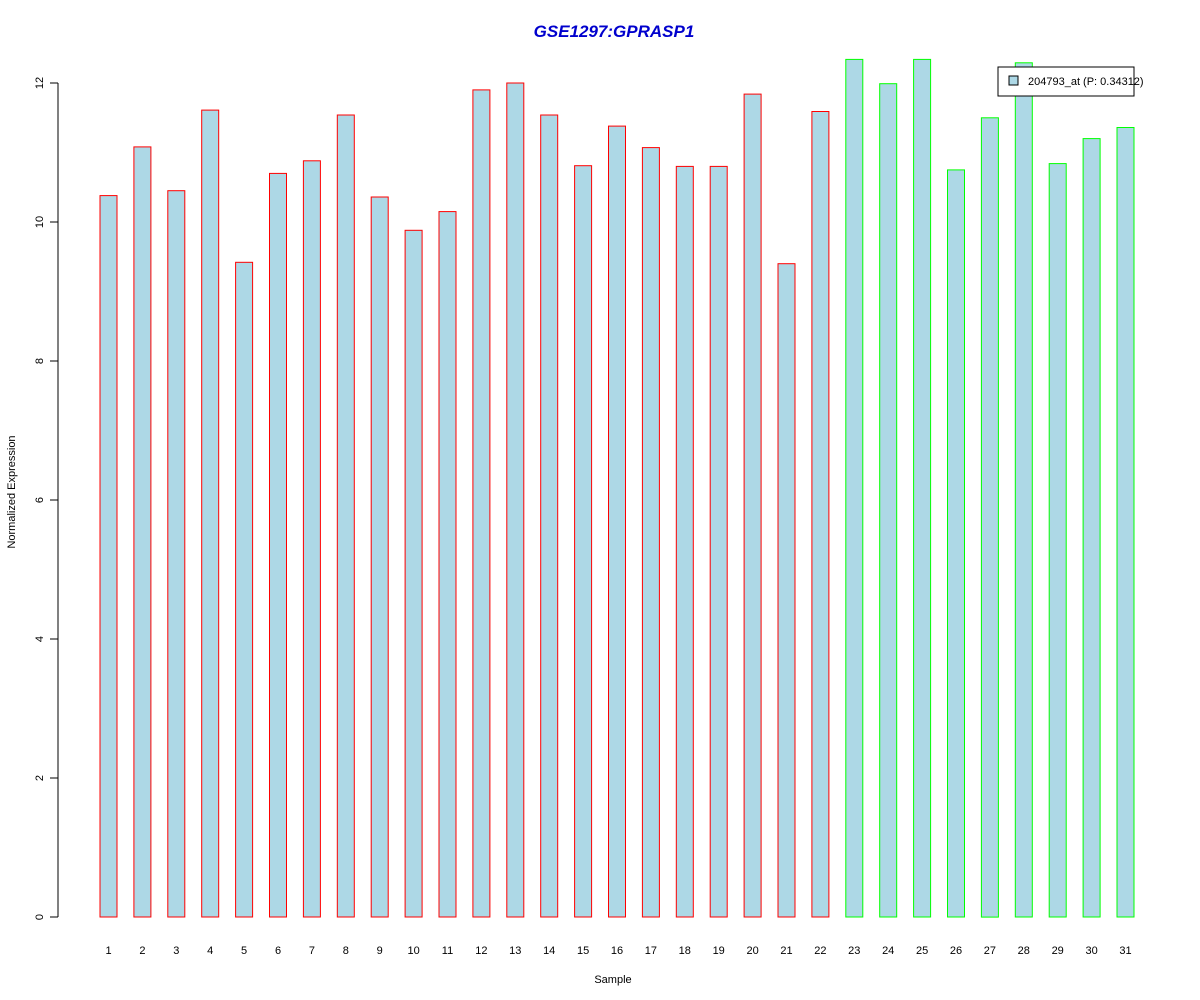 This screenshot has width=1200, height=1000. Describe the element at coordinates (1024, 951) in the screenshot. I see `x-tick-label: 28` at that location.